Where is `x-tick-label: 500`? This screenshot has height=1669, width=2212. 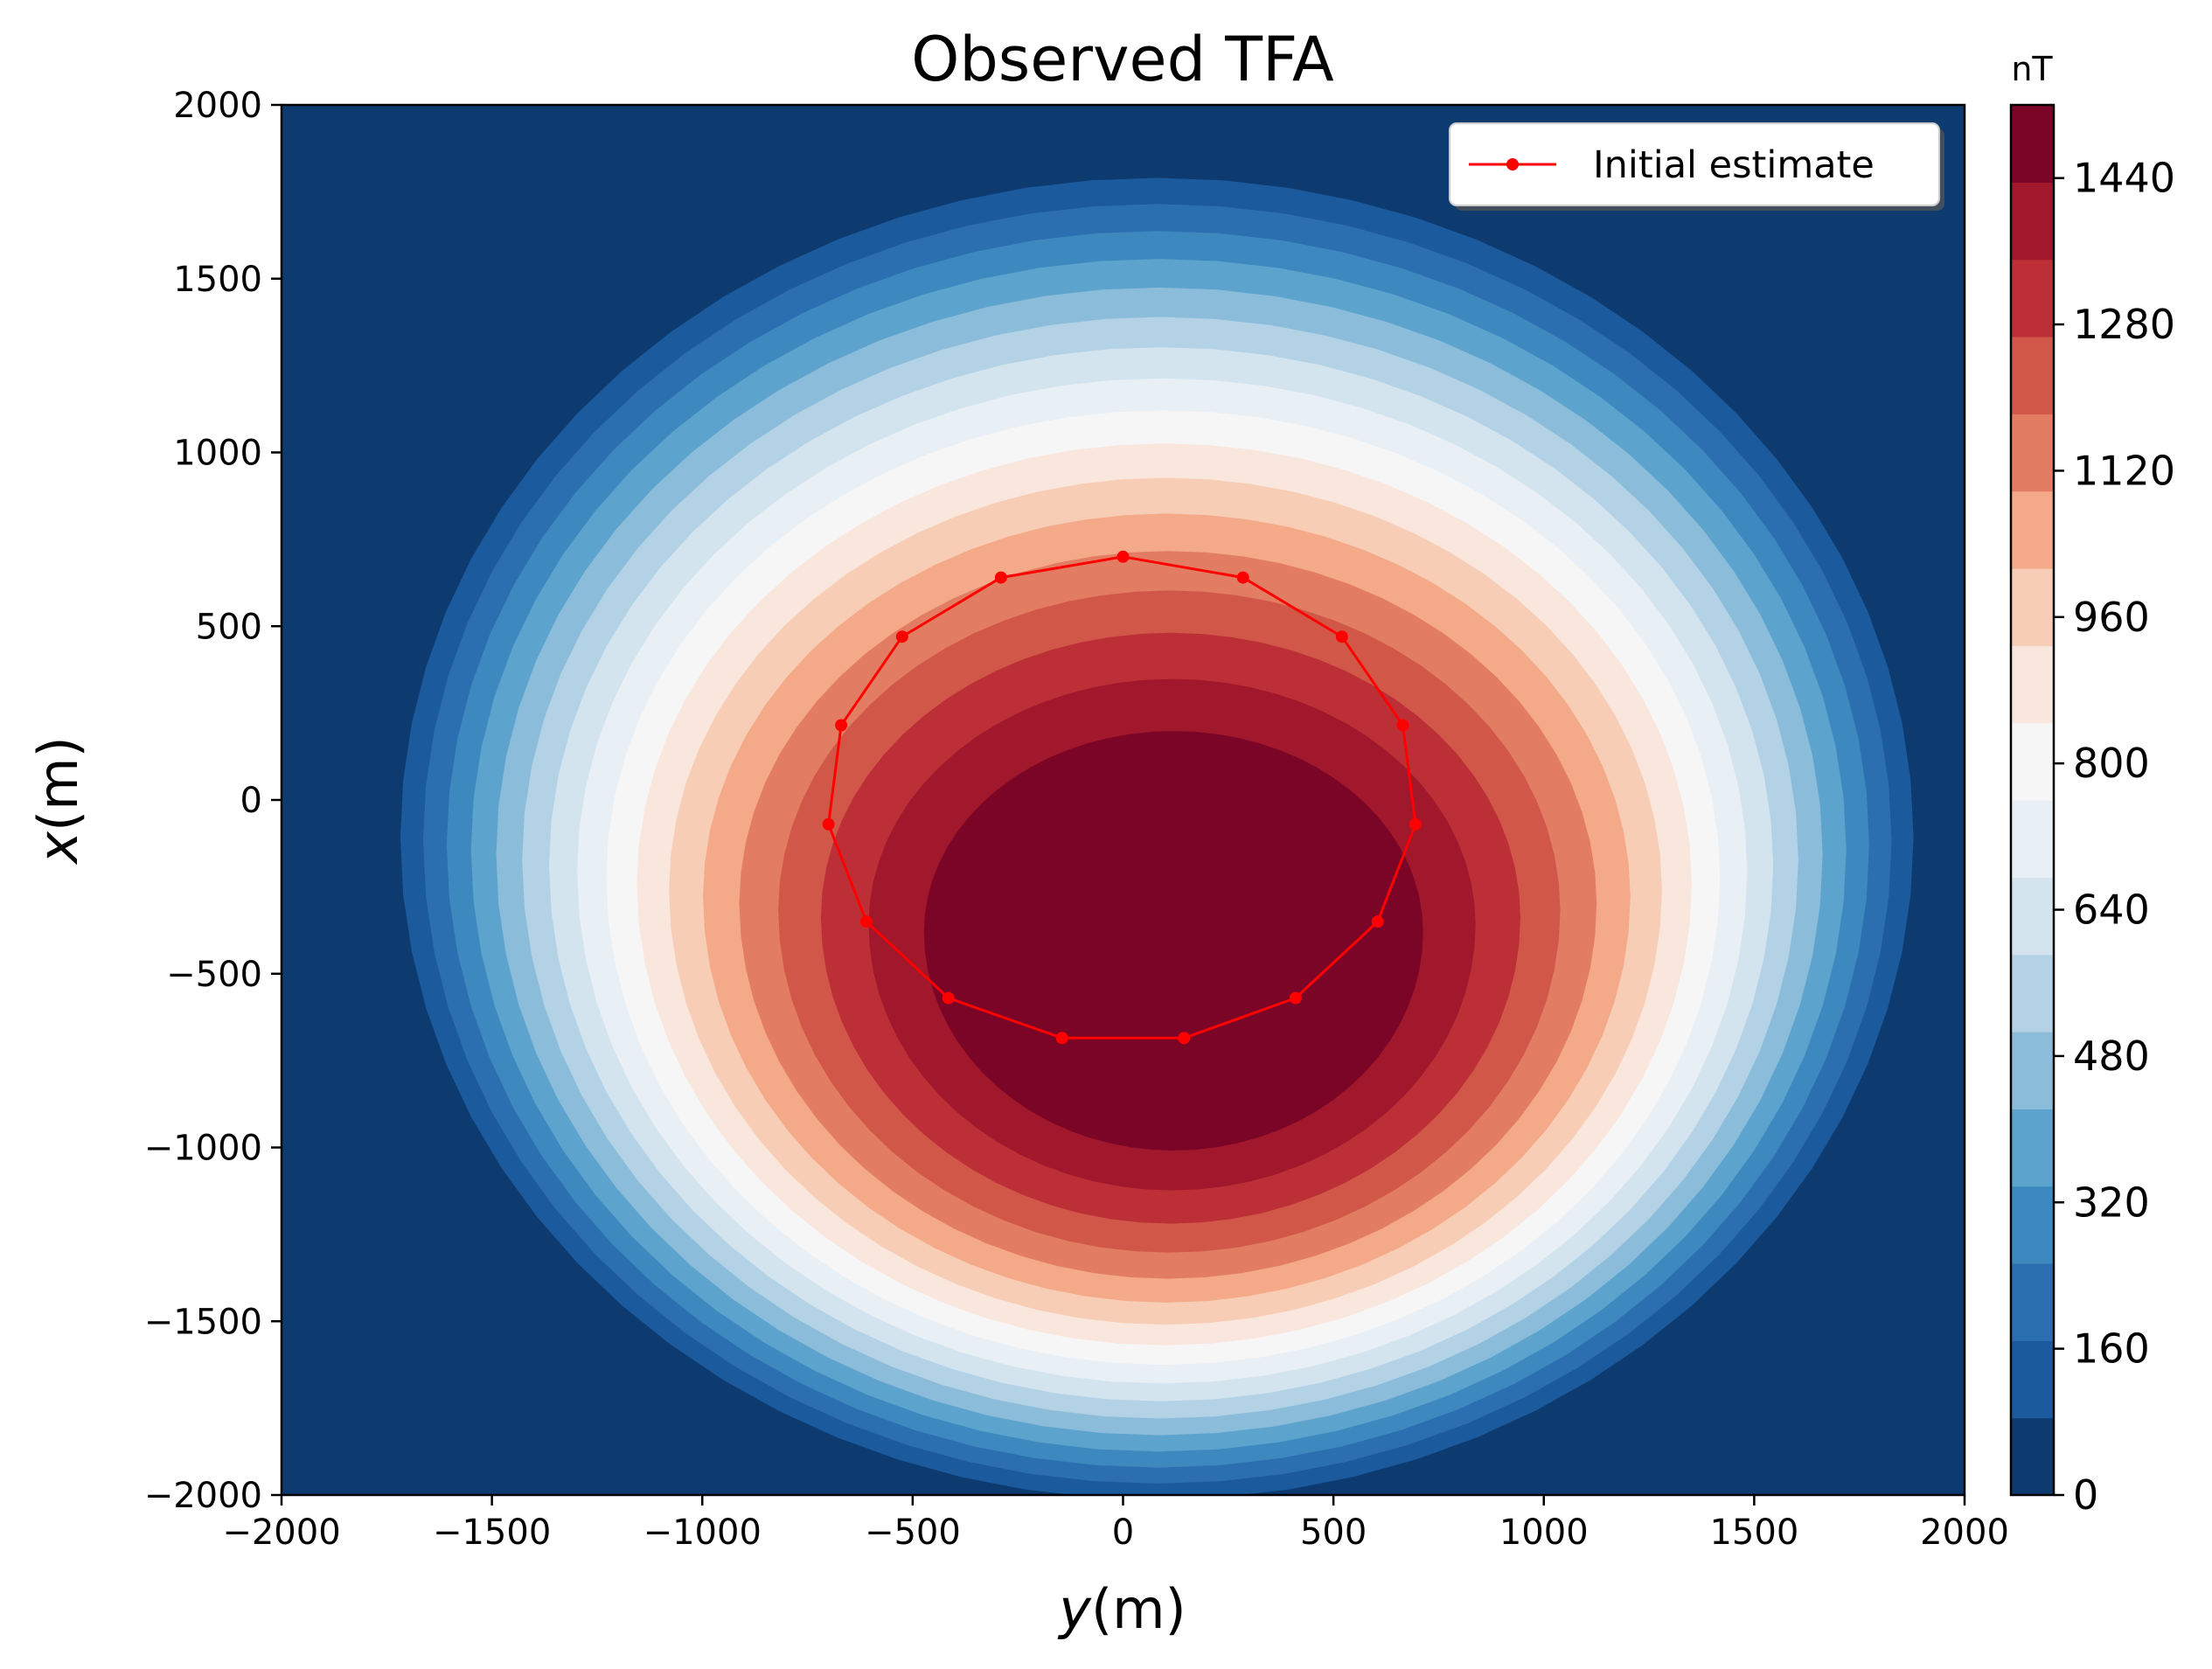 x-tick-label: 500 is located at coordinates (1333, 1533).